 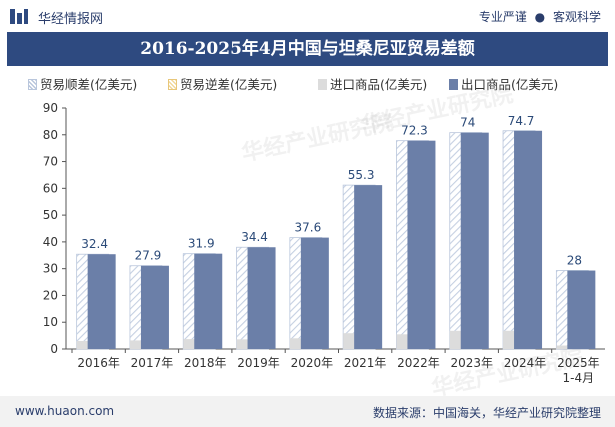 I want to click on data-label-surplus: 72.3, so click(x=414, y=131).